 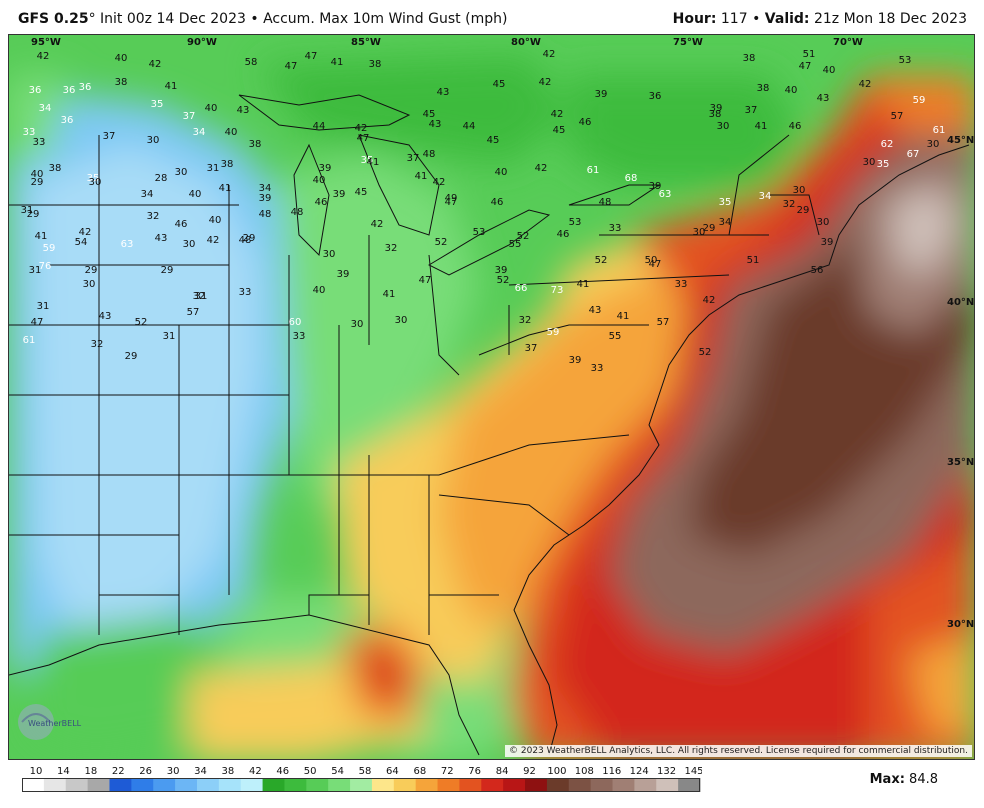 I want to click on wind-gust-value: 67, so click(x=913, y=154).